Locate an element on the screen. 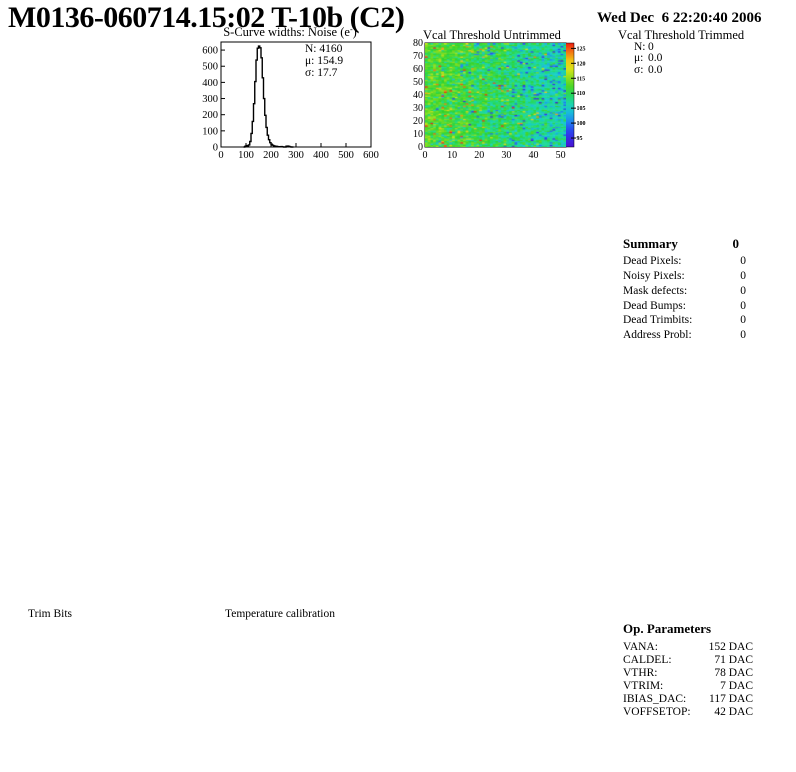 The height and width of the screenshot is (772, 796). y-tick-label: 0 is located at coordinates (215, 148).